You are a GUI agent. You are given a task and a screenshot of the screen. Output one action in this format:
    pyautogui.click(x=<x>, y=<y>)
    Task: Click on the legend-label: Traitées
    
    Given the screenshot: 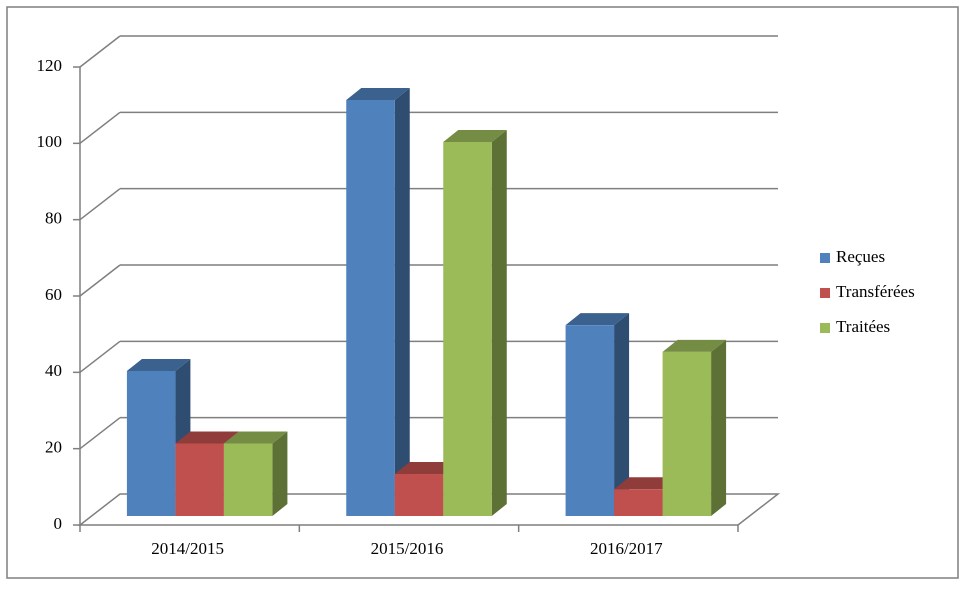 What is the action you would take?
    pyautogui.click(x=863, y=326)
    